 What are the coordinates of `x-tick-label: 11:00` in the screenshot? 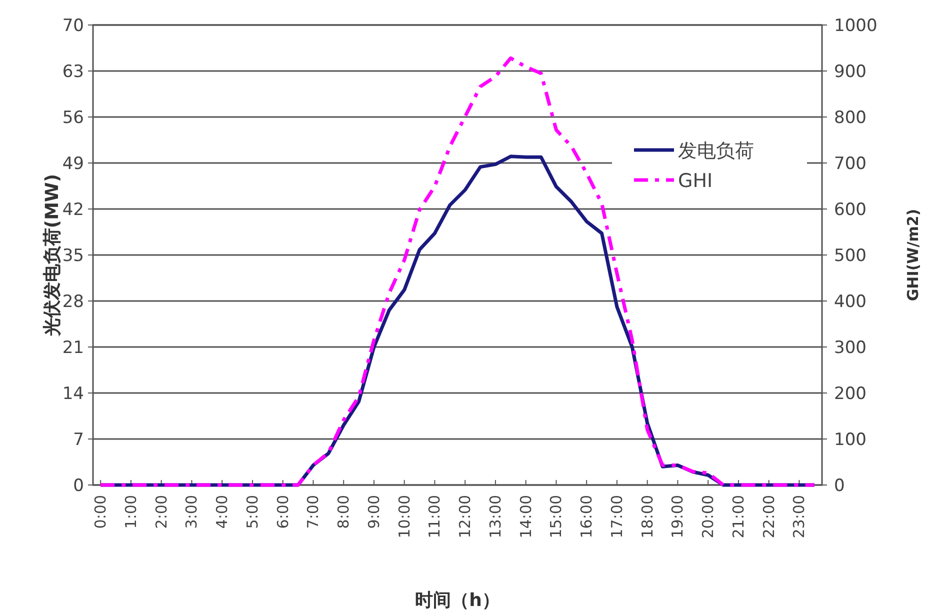 It's located at (435, 516).